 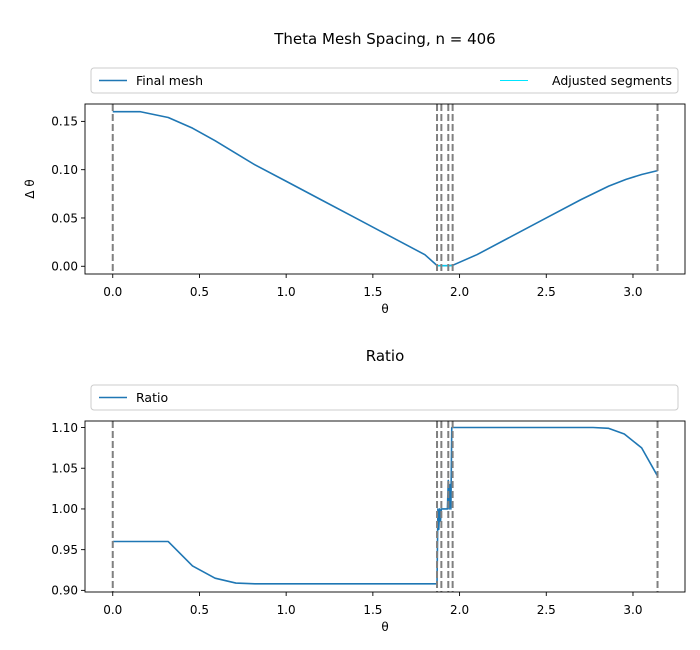 What do you see at coordinates (64, 550) in the screenshot?
I see `y-tick-label: 0.95` at bounding box center [64, 550].